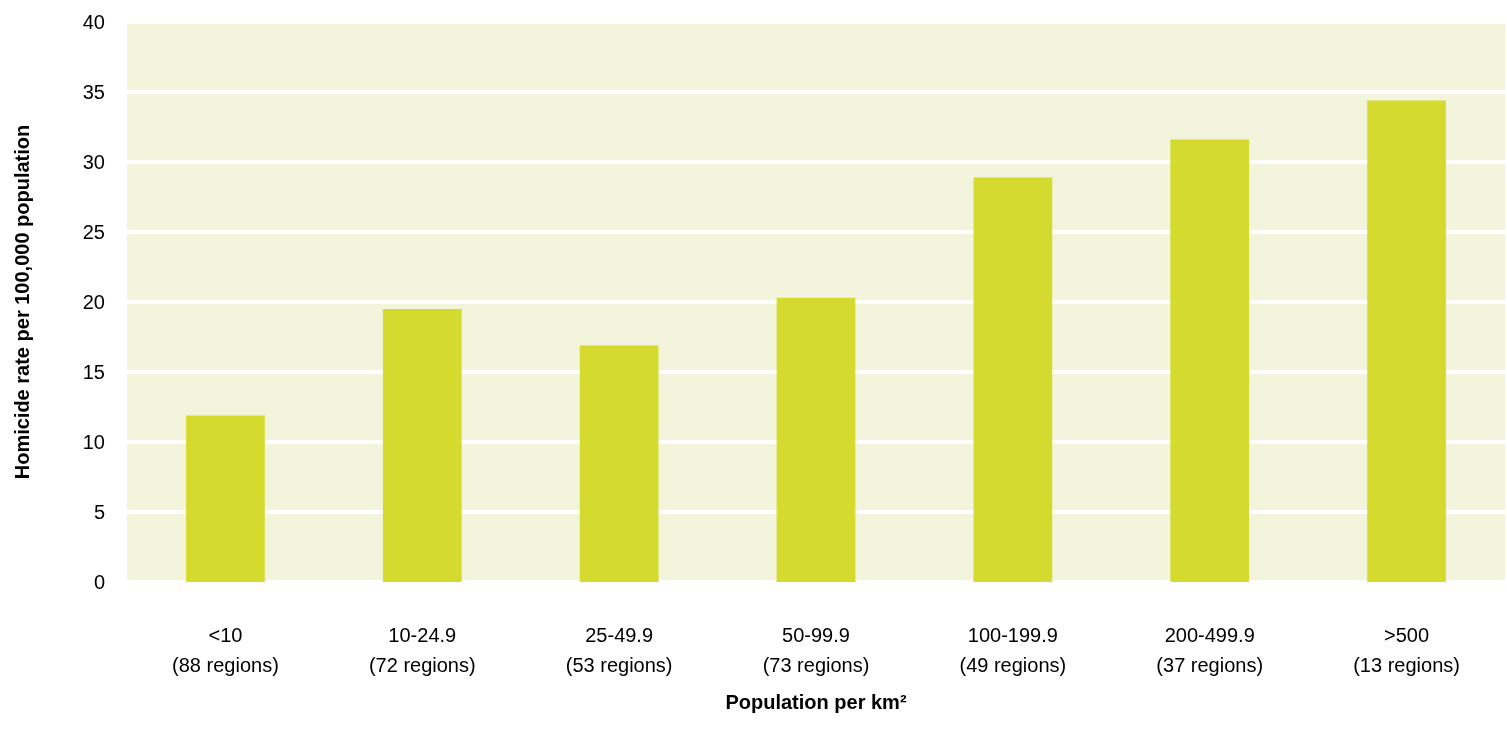  I want to click on x-tick-label: <10 (88 regions), so click(225, 650).